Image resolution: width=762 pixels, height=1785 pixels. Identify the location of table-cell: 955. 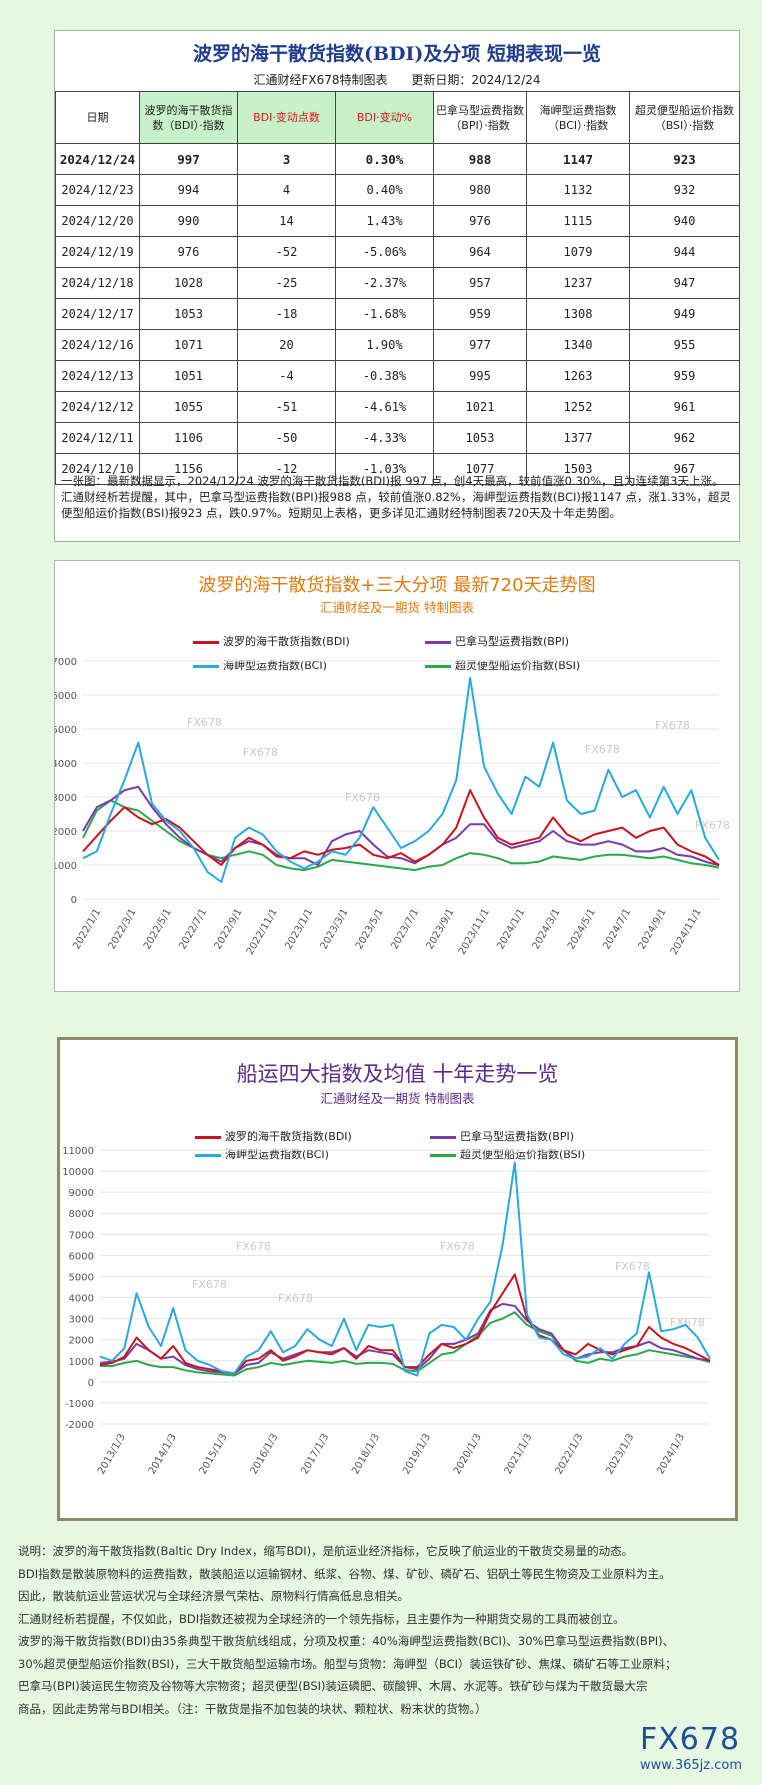
(684, 345).